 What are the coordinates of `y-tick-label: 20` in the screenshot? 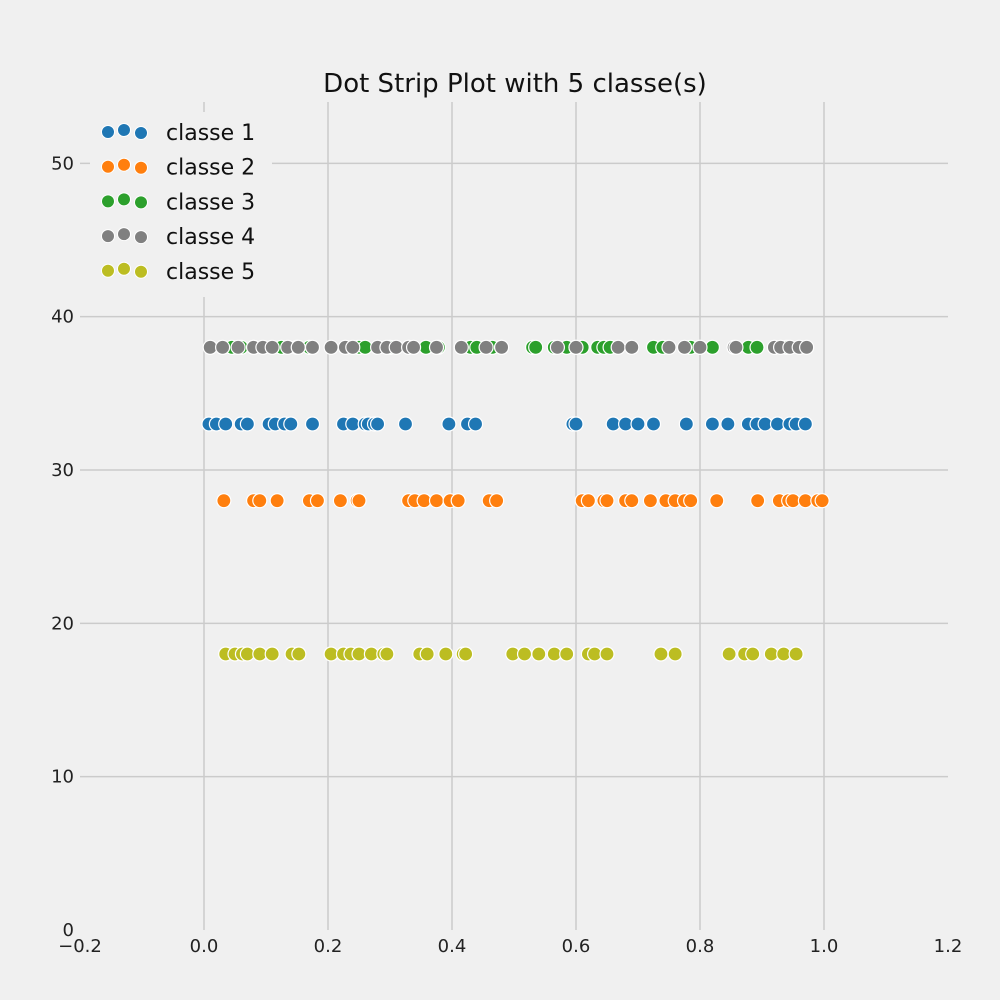 It's located at (62, 623).